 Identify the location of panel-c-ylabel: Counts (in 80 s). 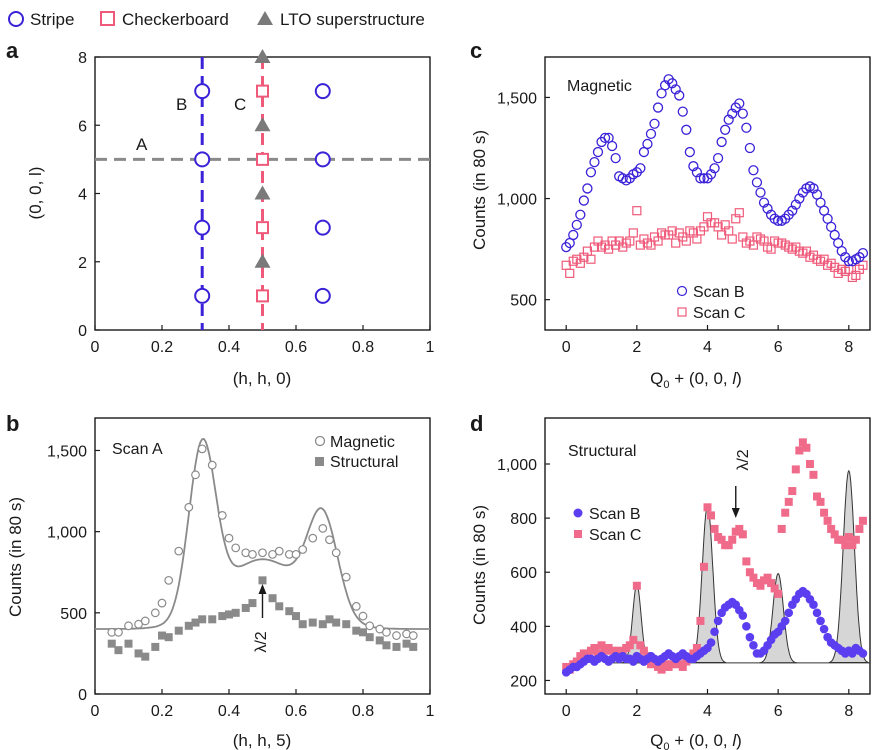
(479, 190).